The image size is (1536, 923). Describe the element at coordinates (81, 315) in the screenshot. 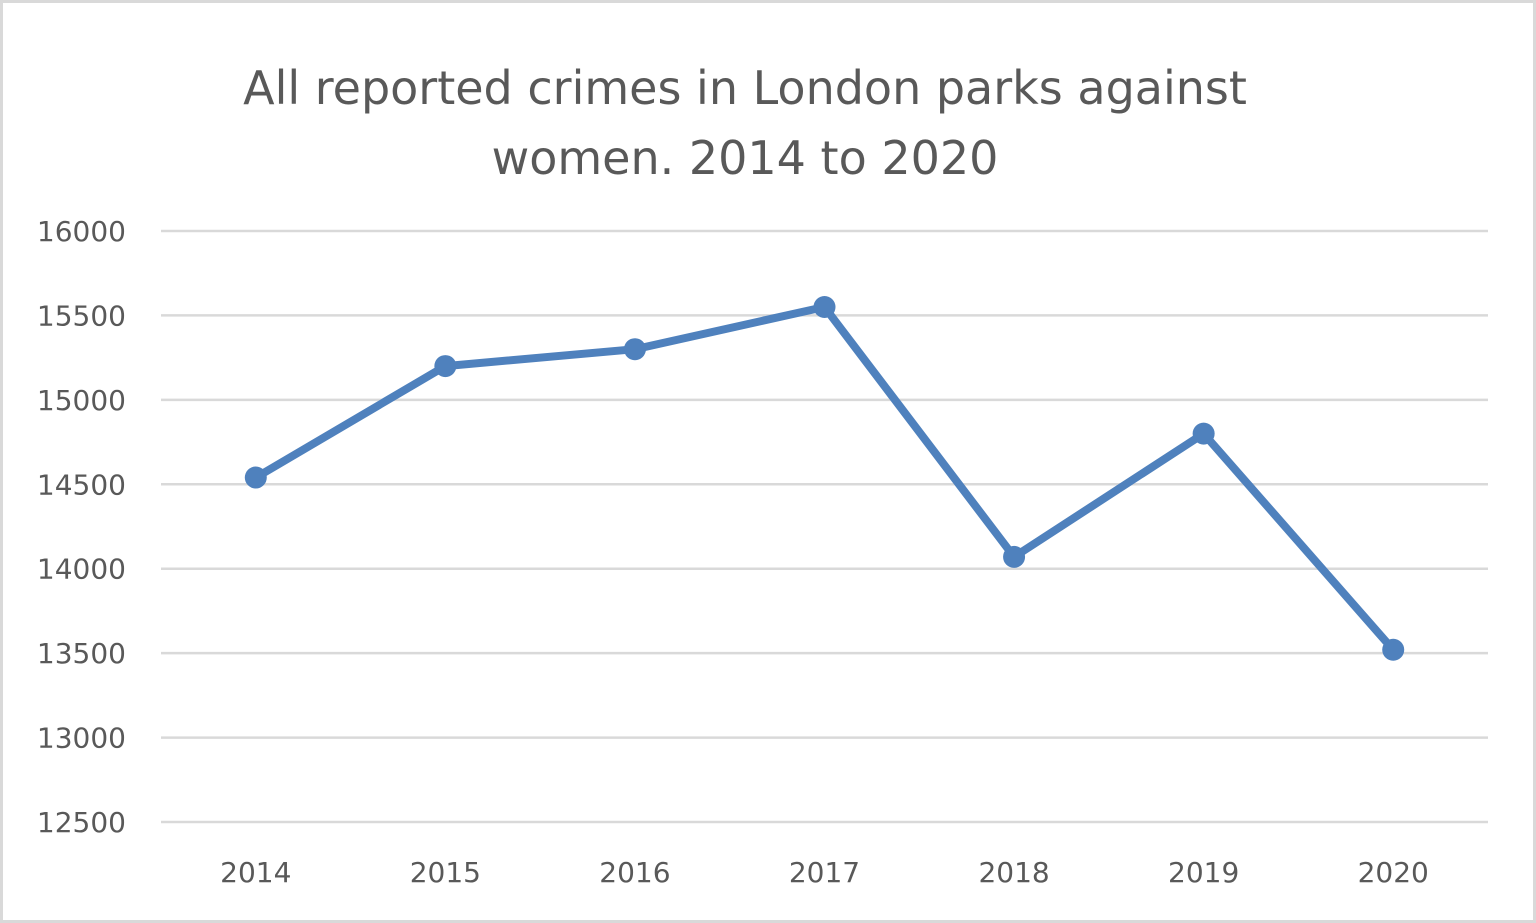

I see `y-tick-label: 15500` at that location.